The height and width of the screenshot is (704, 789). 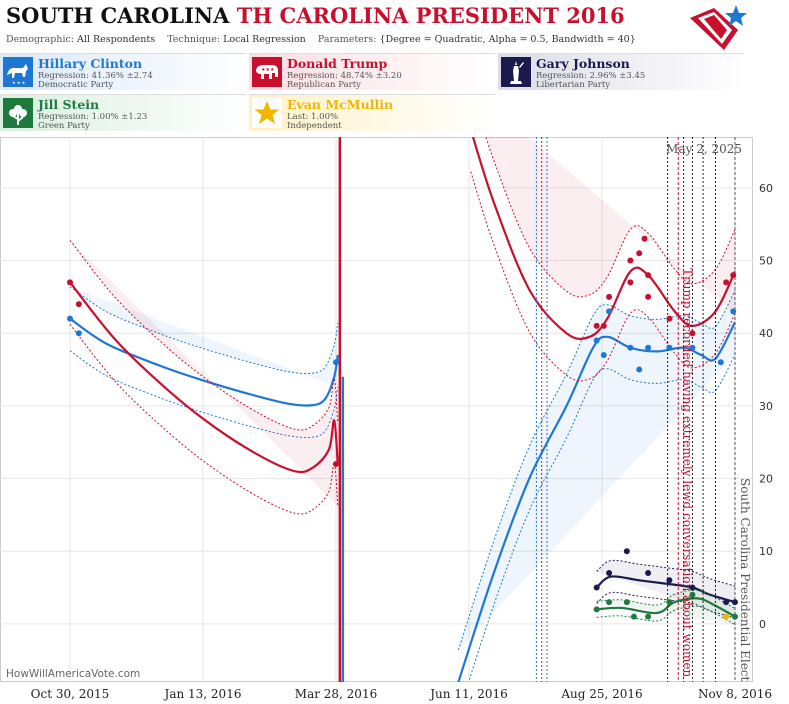 What do you see at coordinates (766, 406) in the screenshot?
I see `y-tick-label: 30` at bounding box center [766, 406].